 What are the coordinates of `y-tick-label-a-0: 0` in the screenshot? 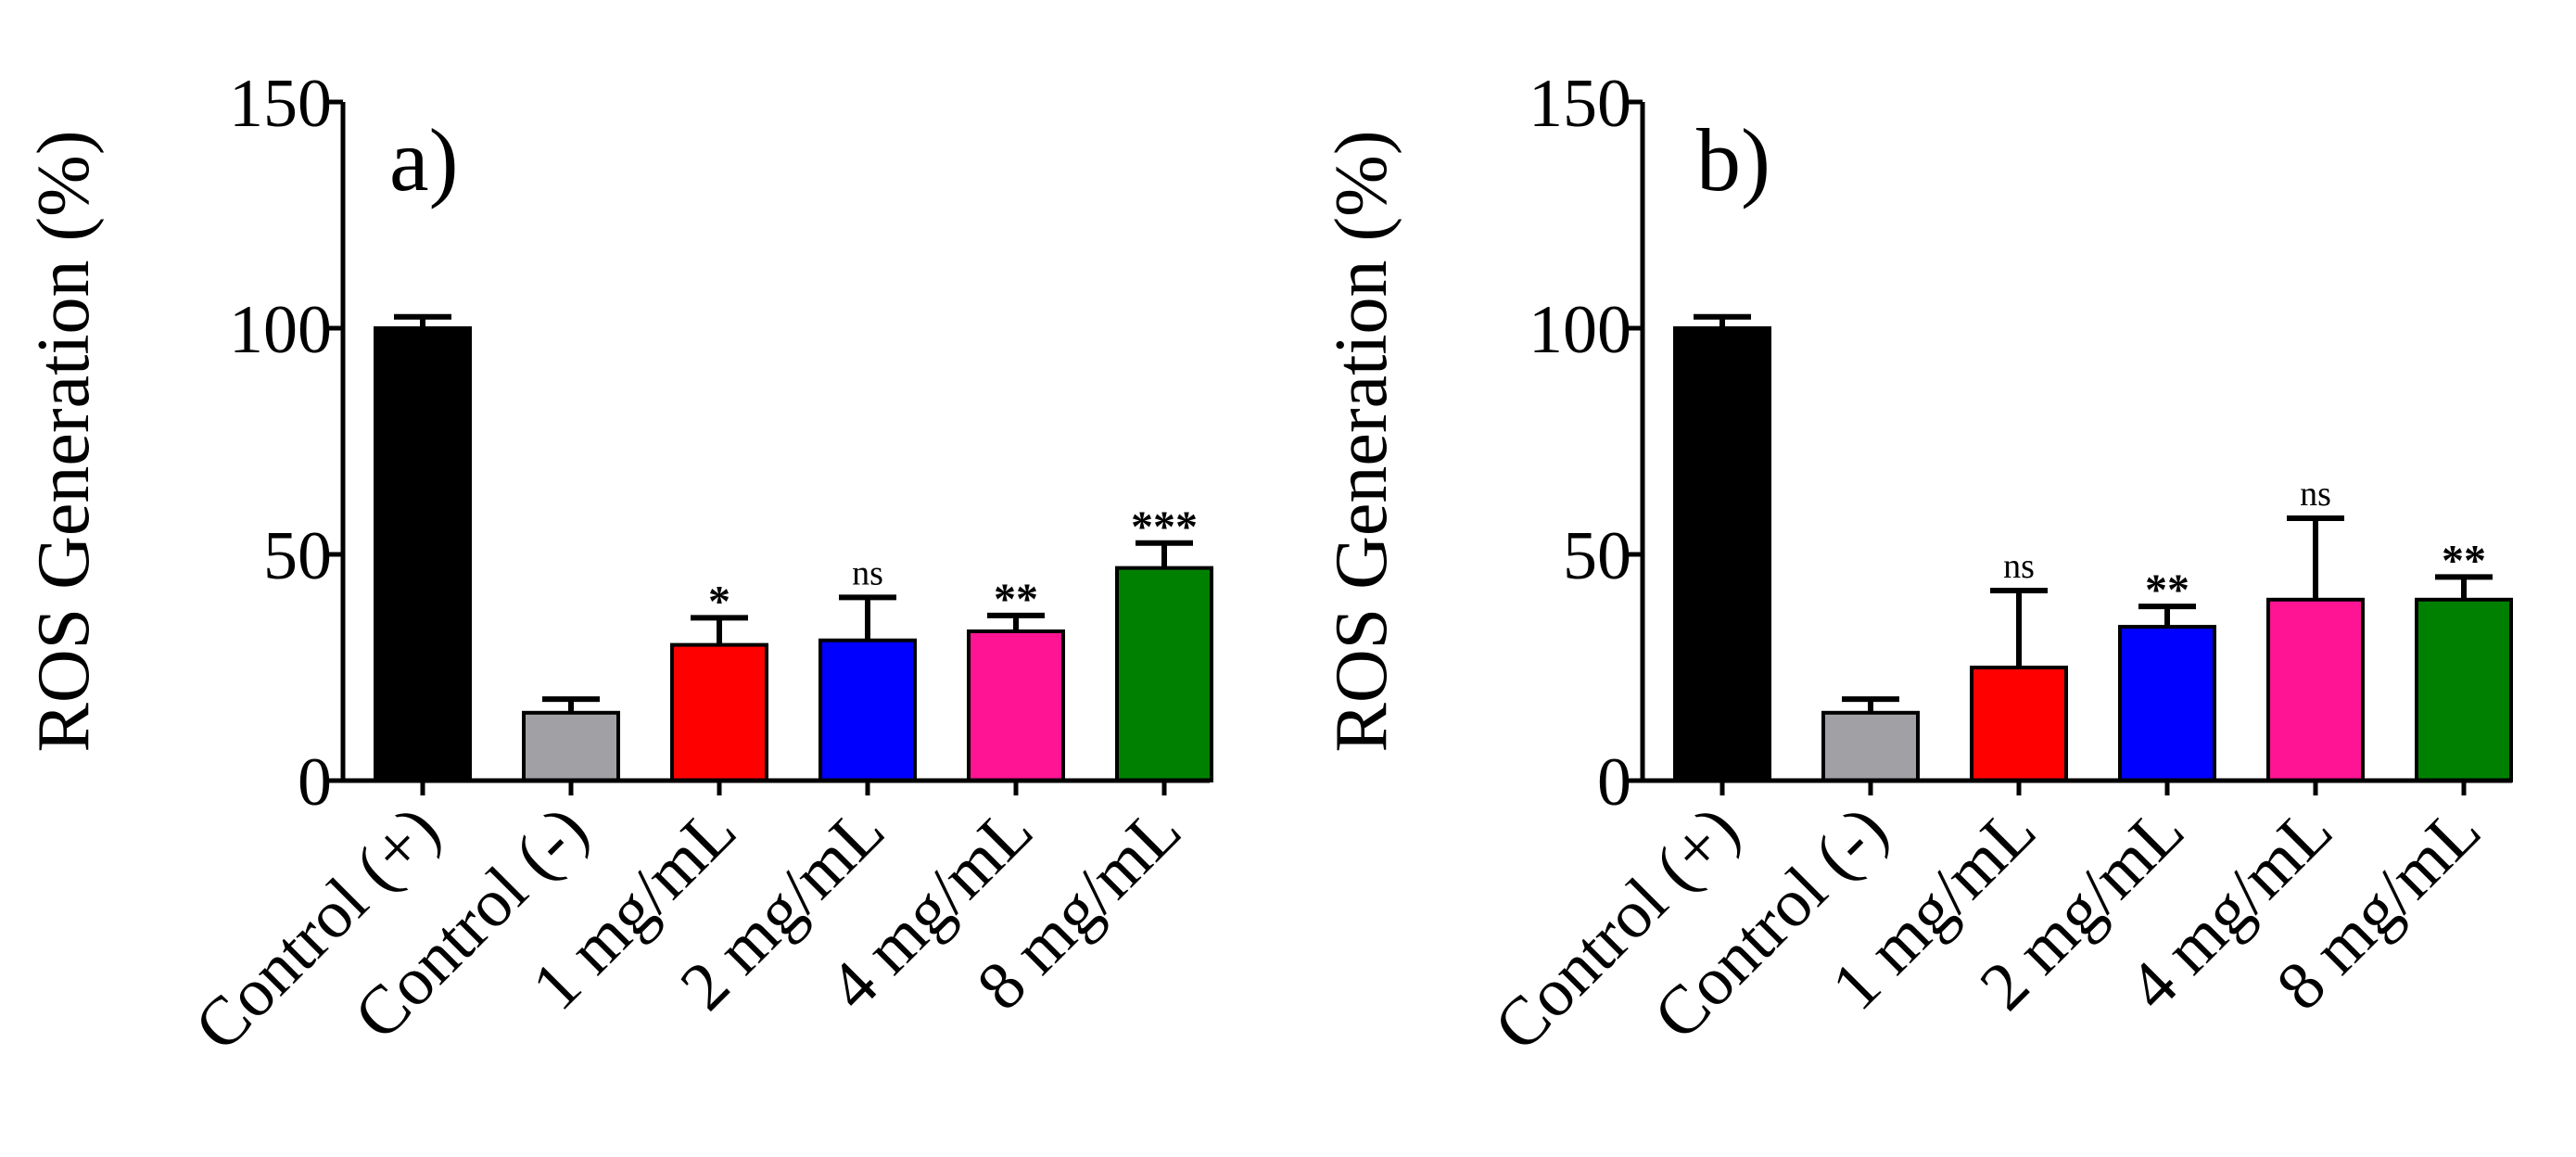 It's located at (315, 782).